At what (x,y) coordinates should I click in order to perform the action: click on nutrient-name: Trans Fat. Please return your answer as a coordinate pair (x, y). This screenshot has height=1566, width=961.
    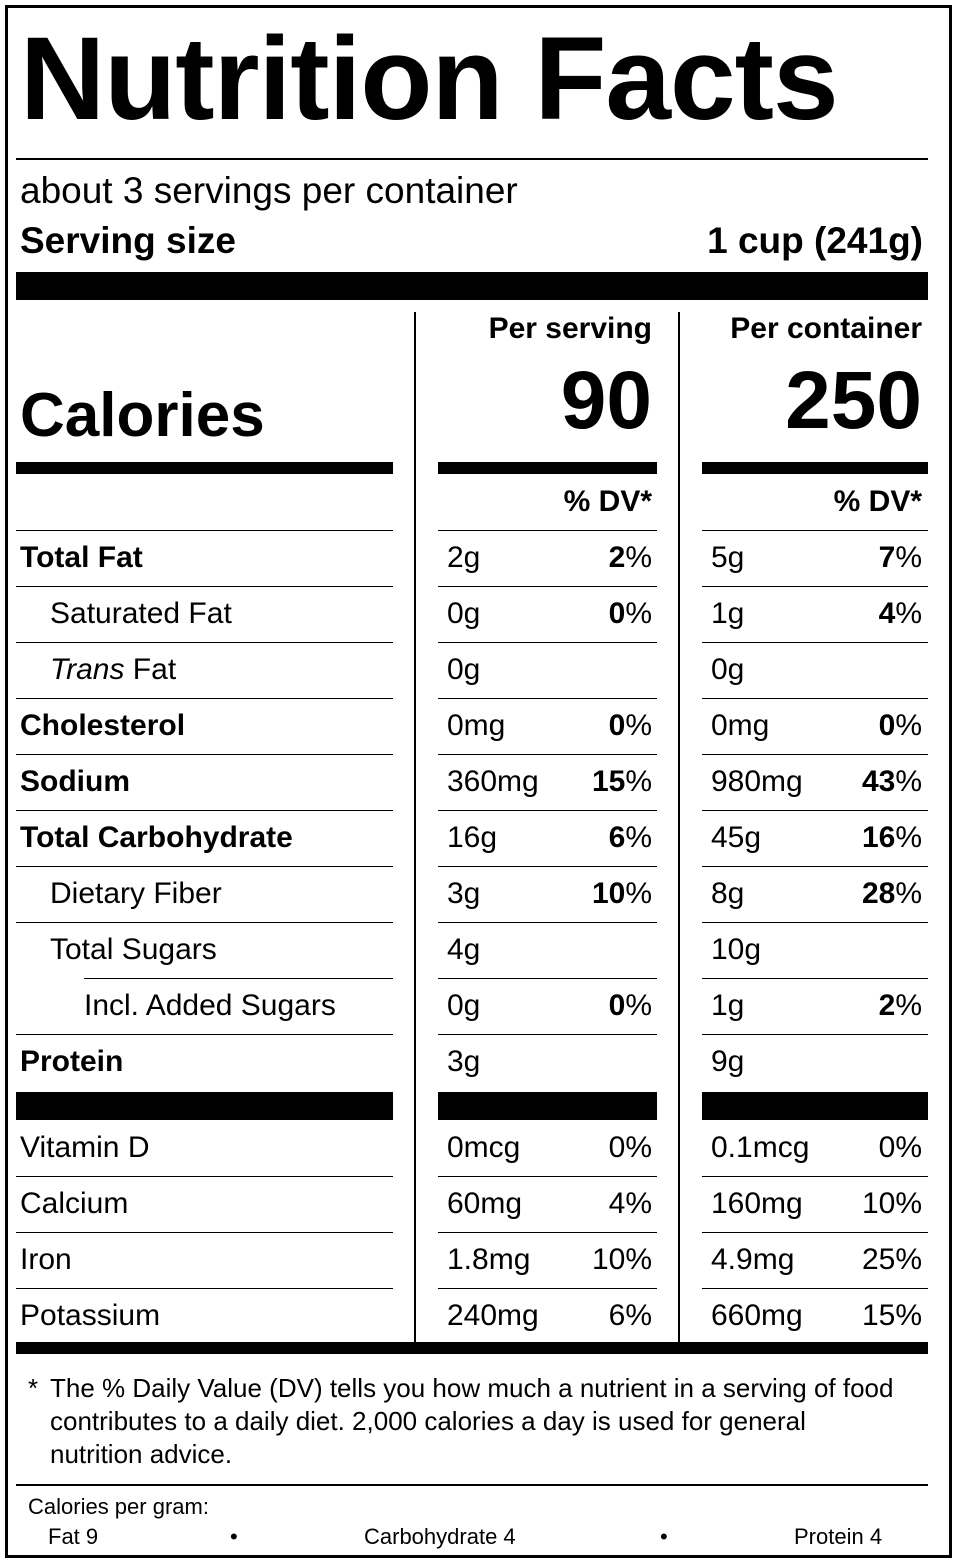
    Looking at the image, I should click on (113, 670).